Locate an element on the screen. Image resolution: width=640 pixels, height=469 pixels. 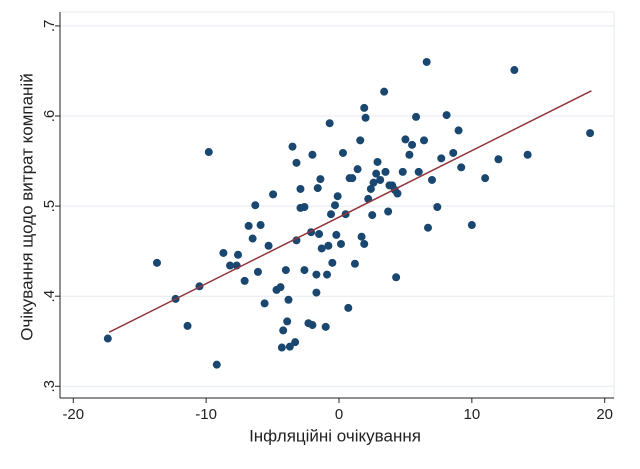
y-tick-label: .6 is located at coordinates (49, 116).